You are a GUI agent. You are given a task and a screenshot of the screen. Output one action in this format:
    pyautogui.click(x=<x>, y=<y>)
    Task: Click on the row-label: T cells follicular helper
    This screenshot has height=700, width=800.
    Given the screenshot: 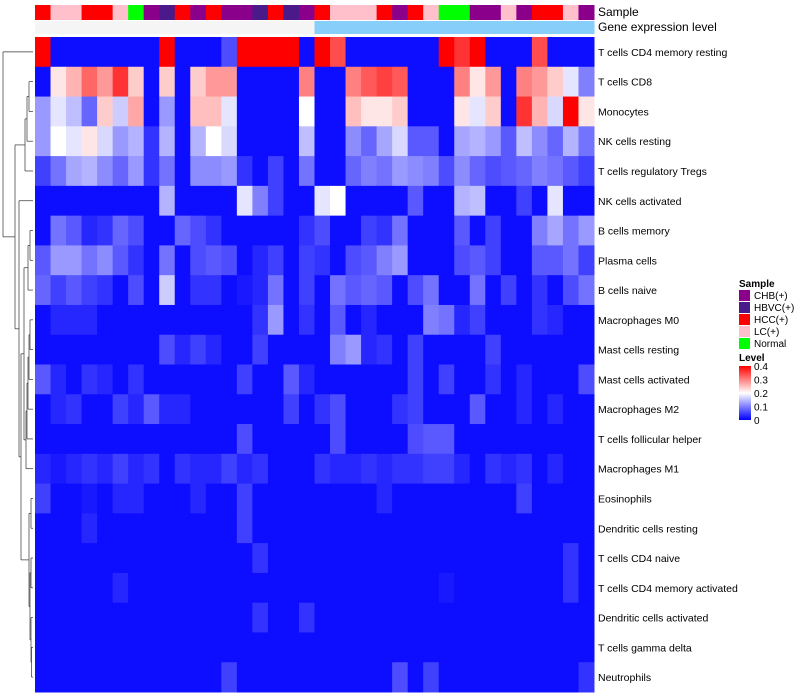 What is the action you would take?
    pyautogui.click(x=650, y=440)
    